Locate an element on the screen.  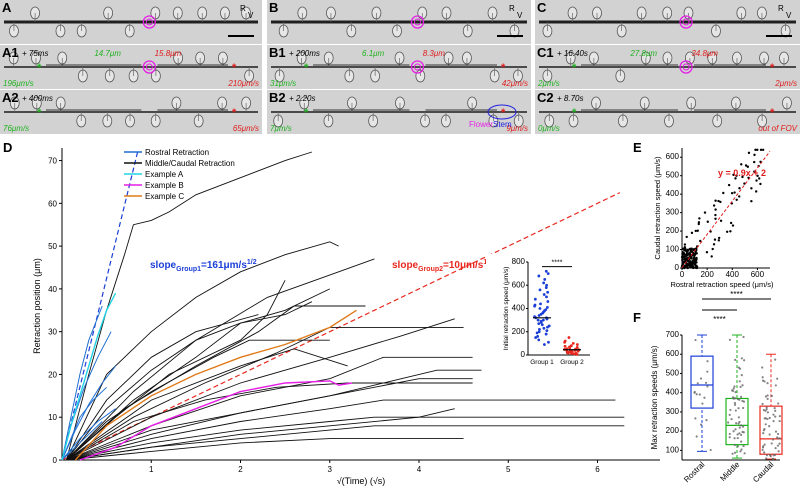
speed-label: 196μm/s is located at coordinates (18, 83).